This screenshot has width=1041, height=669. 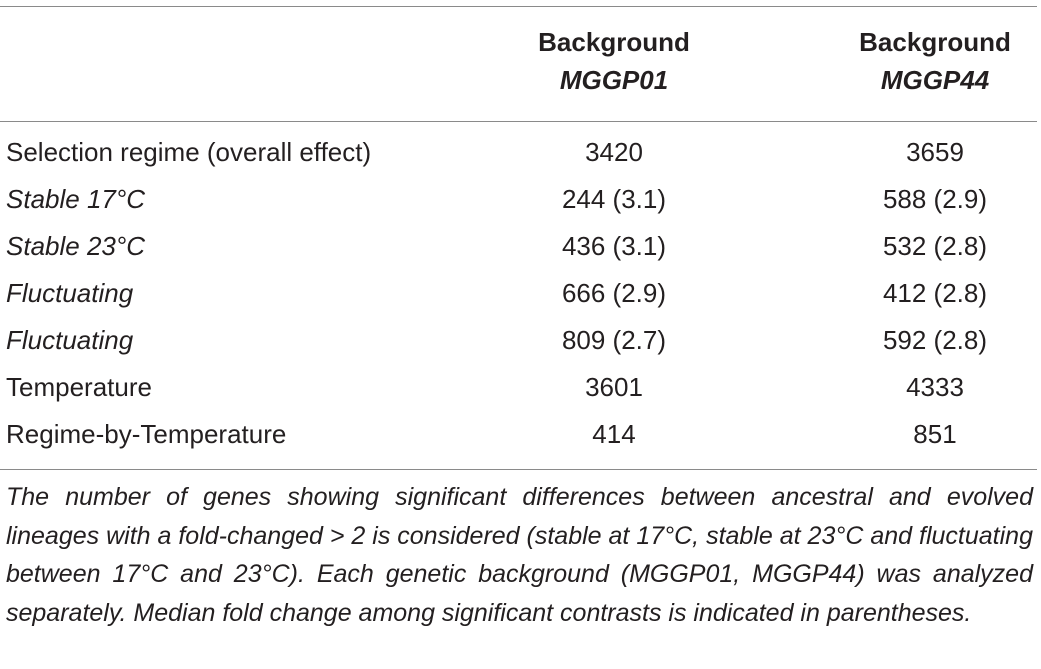 What do you see at coordinates (76, 199) in the screenshot?
I see `row-label: Stable 17°C` at bounding box center [76, 199].